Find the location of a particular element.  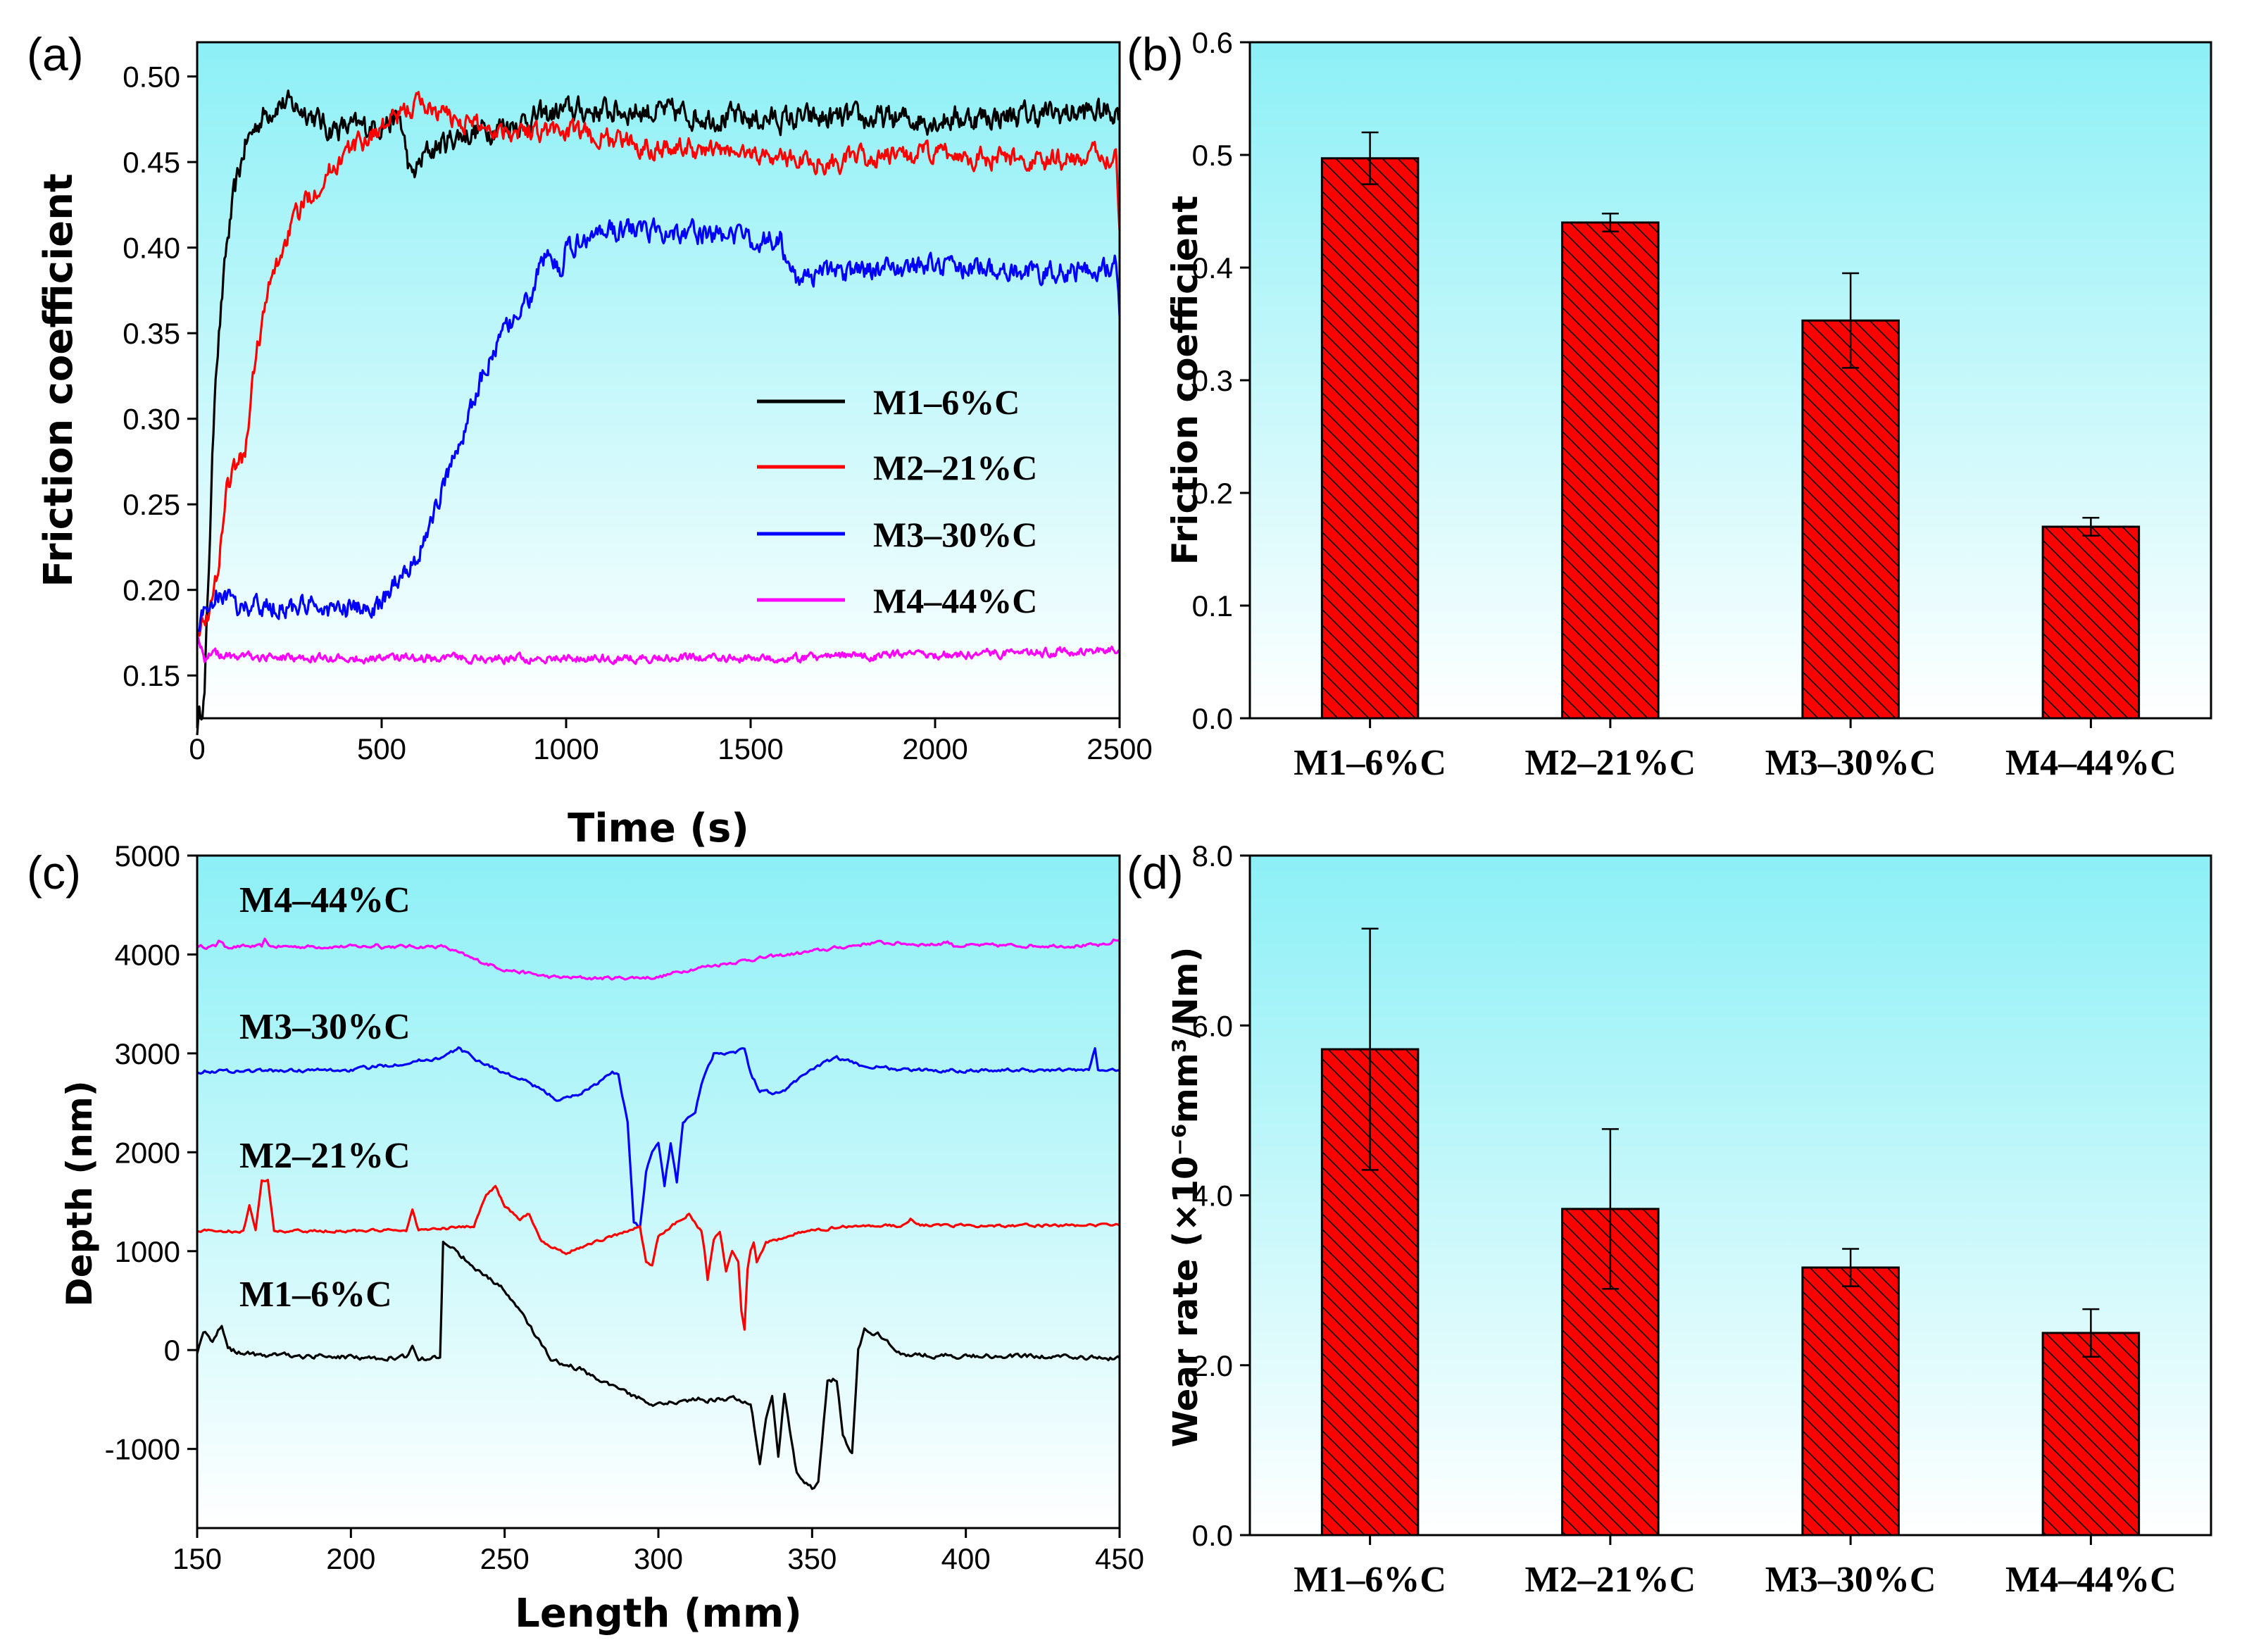

chart-d-y-tick-label: 0.0 is located at coordinates (1212, 1536).